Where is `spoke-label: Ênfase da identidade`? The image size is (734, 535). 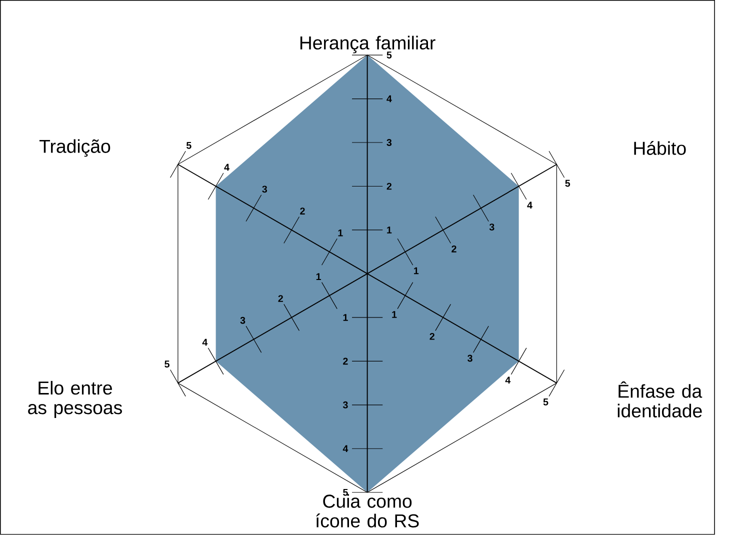
spoke-label: Ênfase da identidade is located at coordinates (660, 400).